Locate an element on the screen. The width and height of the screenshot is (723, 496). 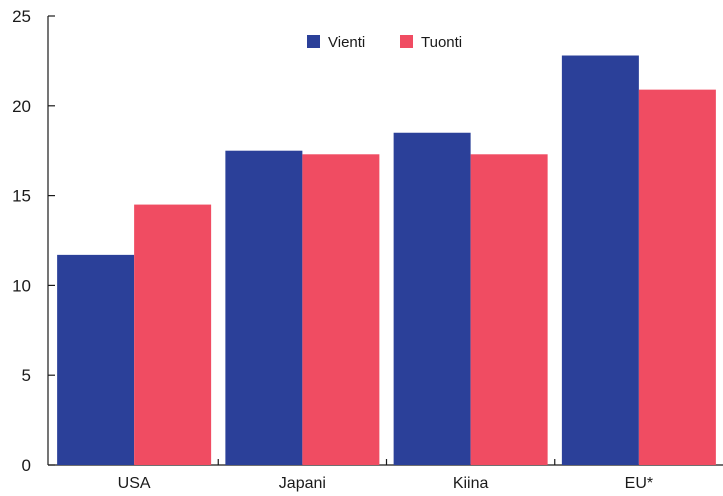
x-tick-label: EU* is located at coordinates (639, 483).